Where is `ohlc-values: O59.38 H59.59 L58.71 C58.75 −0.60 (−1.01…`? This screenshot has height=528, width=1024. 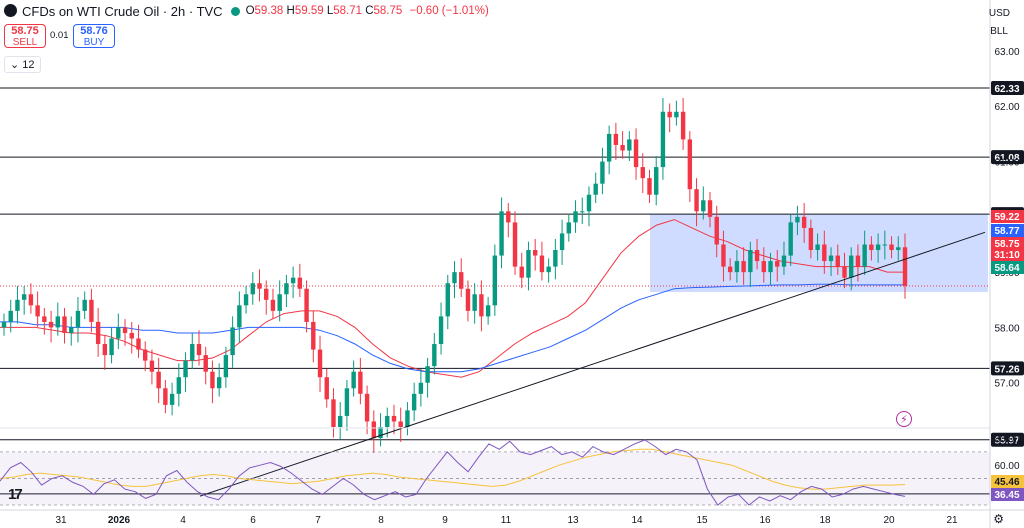 ohlc-values: O59.38 H59.59 L58.71 C58.75 −0.60 (−1.01… is located at coordinates (367, 11).